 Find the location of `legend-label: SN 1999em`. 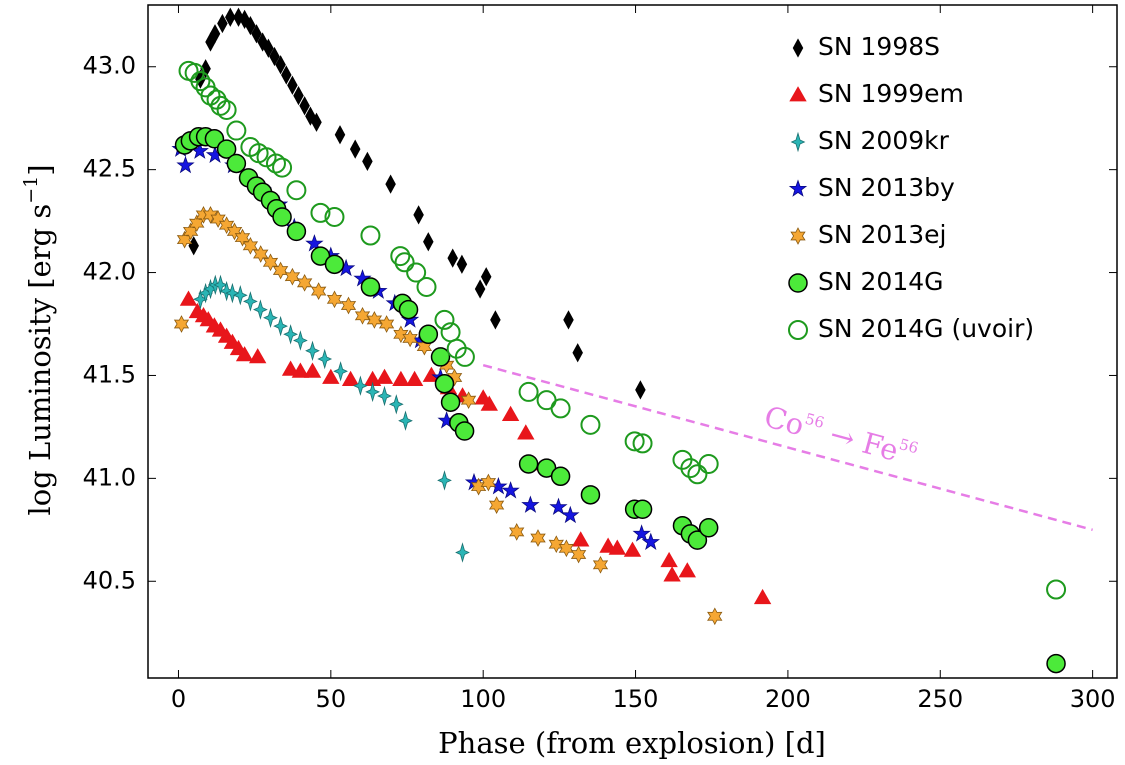

legend-label: SN 1999em is located at coordinates (891, 93).